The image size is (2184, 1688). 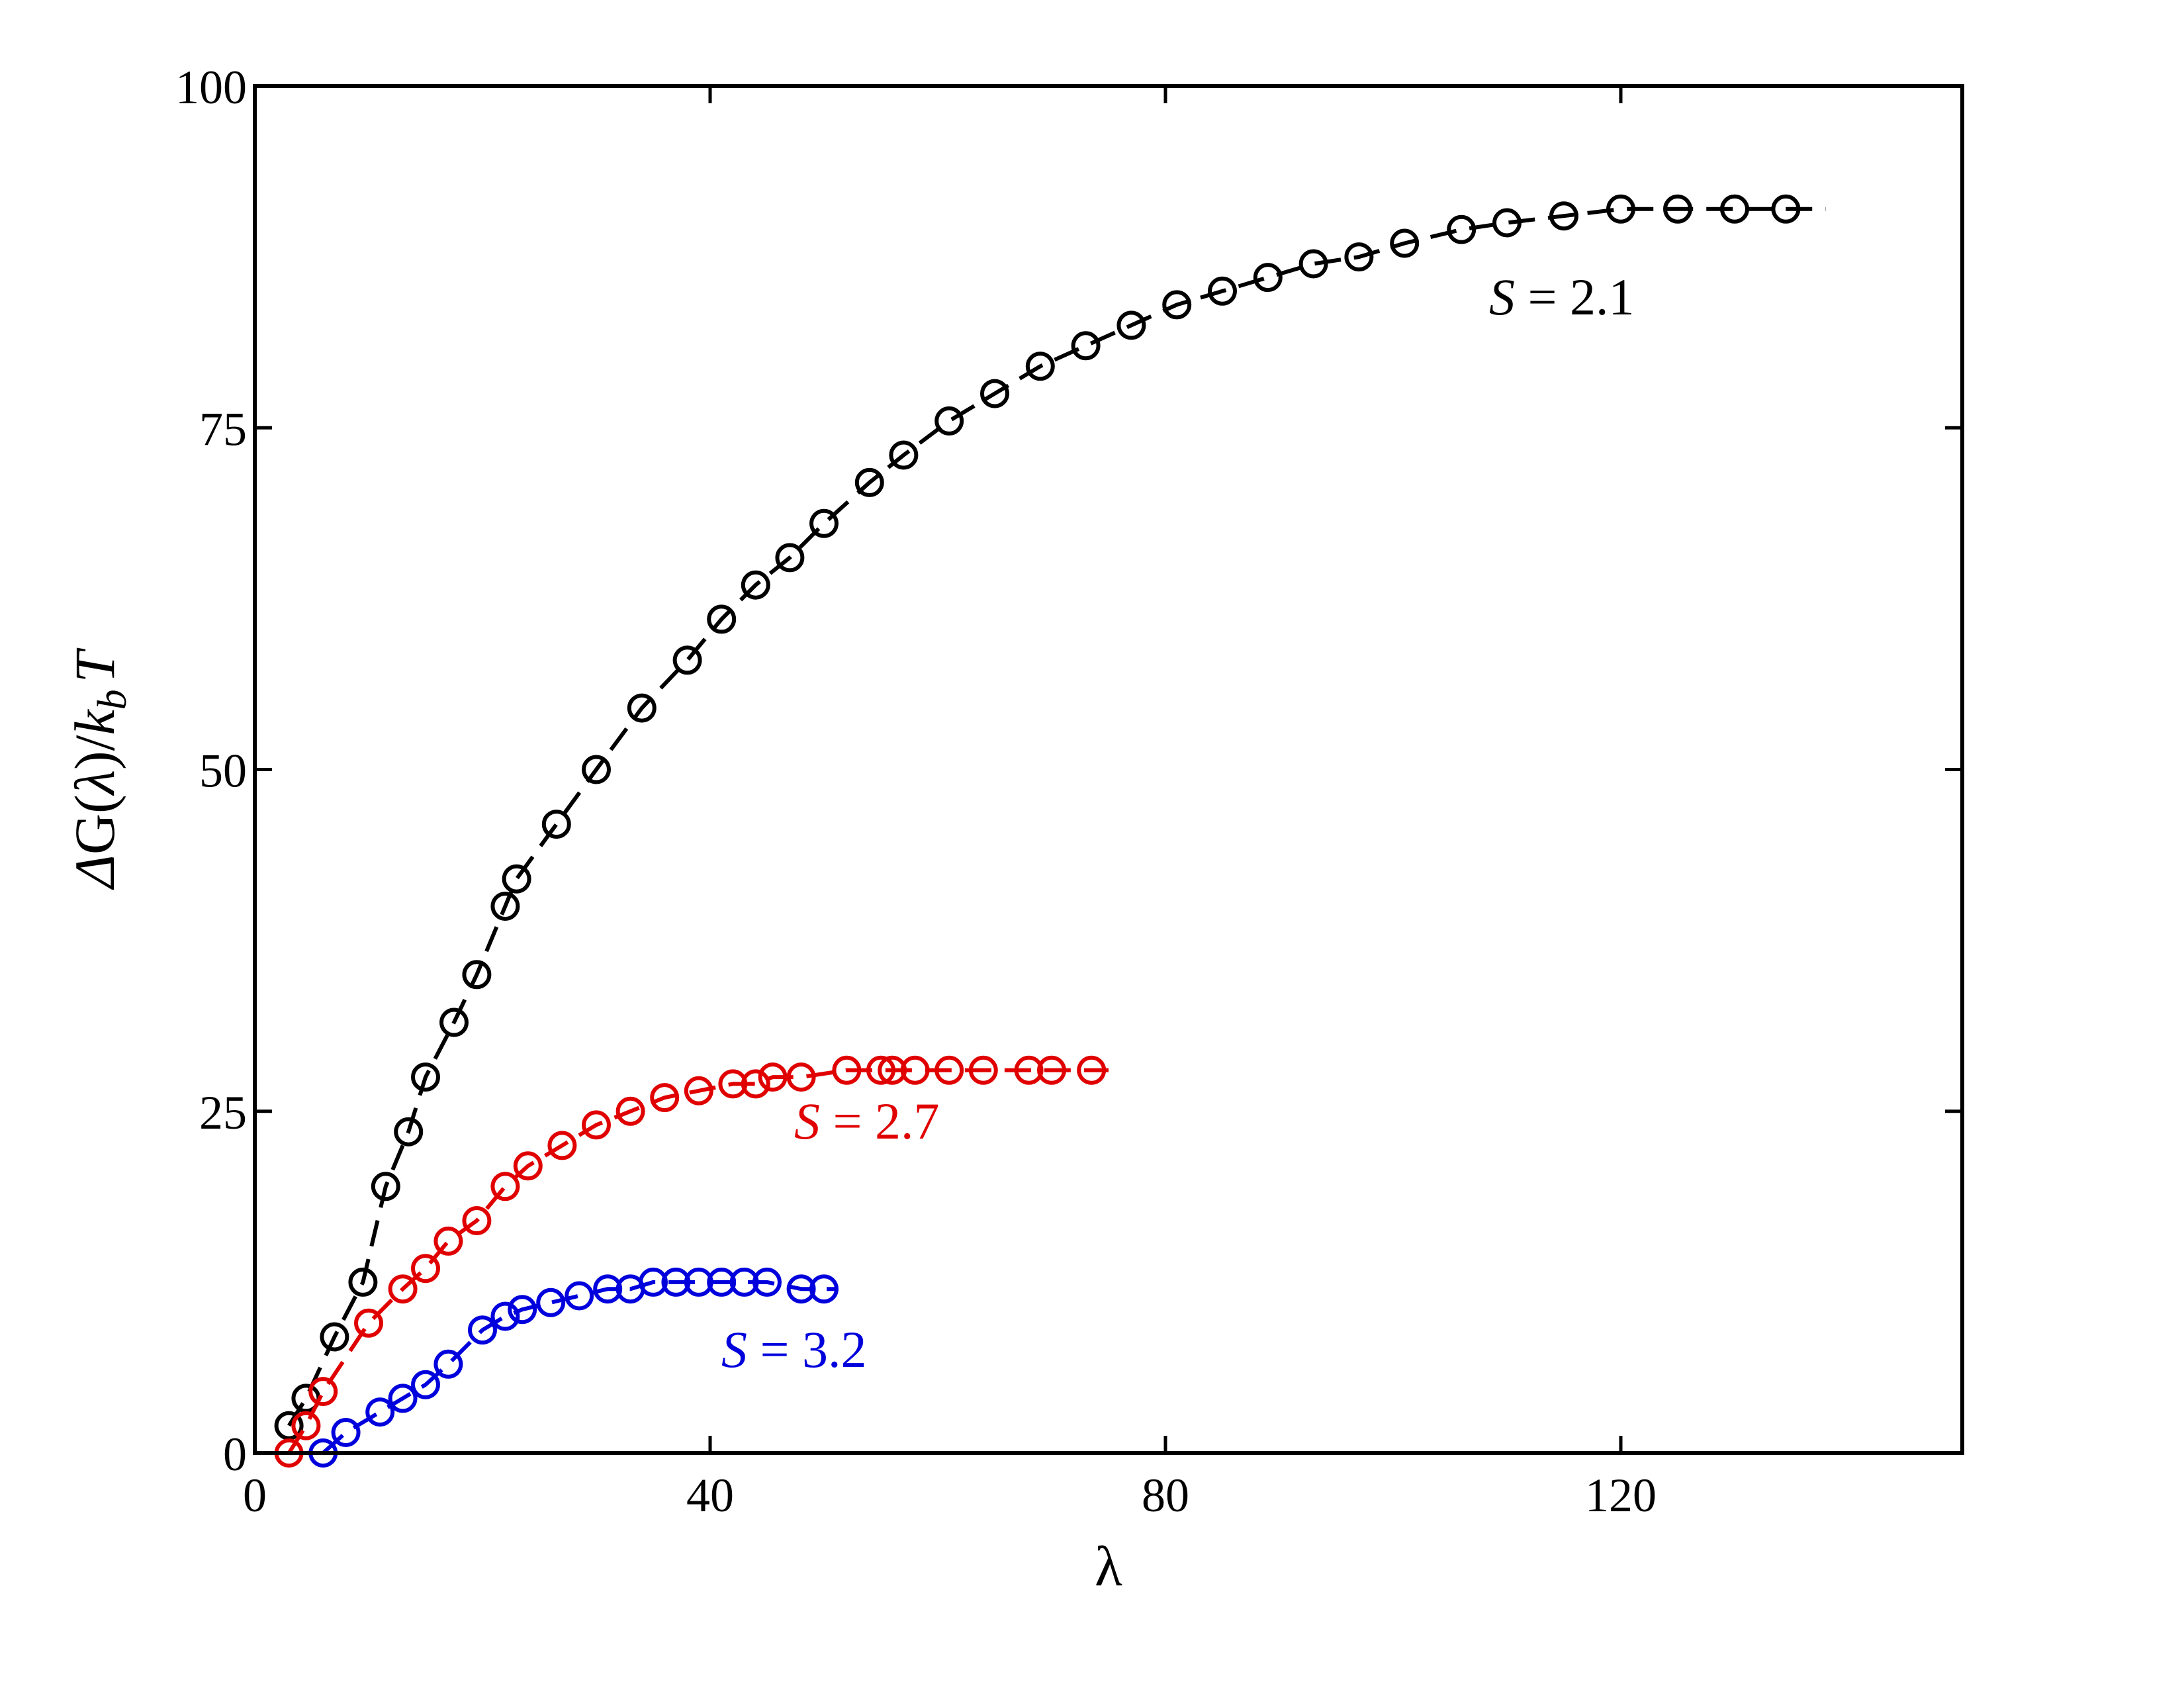 What do you see at coordinates (223, 428) in the screenshot?
I see `y-tick-label: 75` at bounding box center [223, 428].